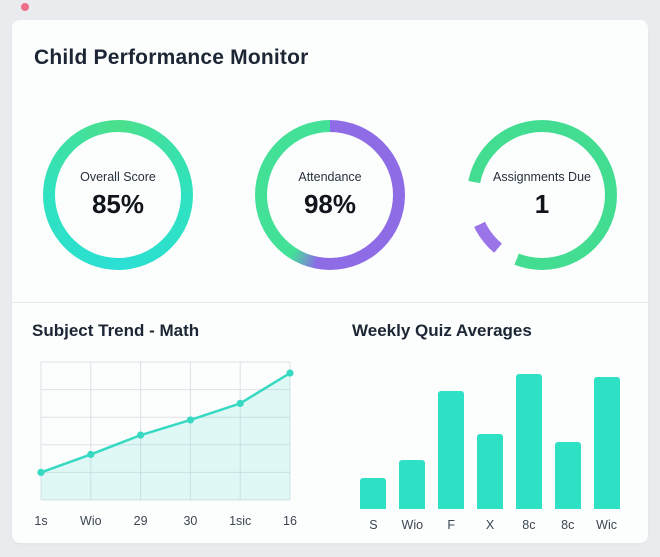  I want to click on x-tick-label: 30, so click(190, 521).